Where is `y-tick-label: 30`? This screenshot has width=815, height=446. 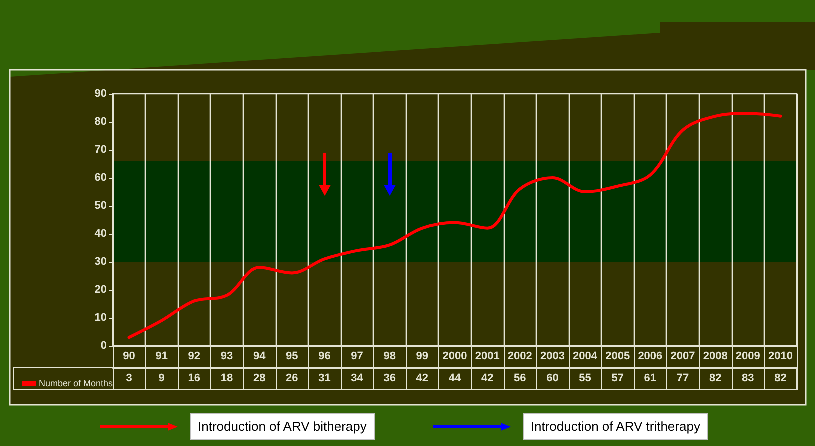 y-tick-label: 30 is located at coordinates (100, 262).